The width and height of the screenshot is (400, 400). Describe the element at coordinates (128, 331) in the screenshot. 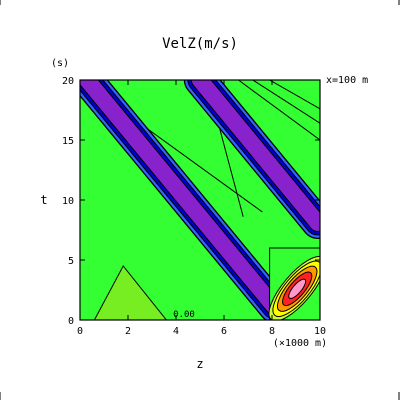

I see `x-tick-label-1: 2` at that location.